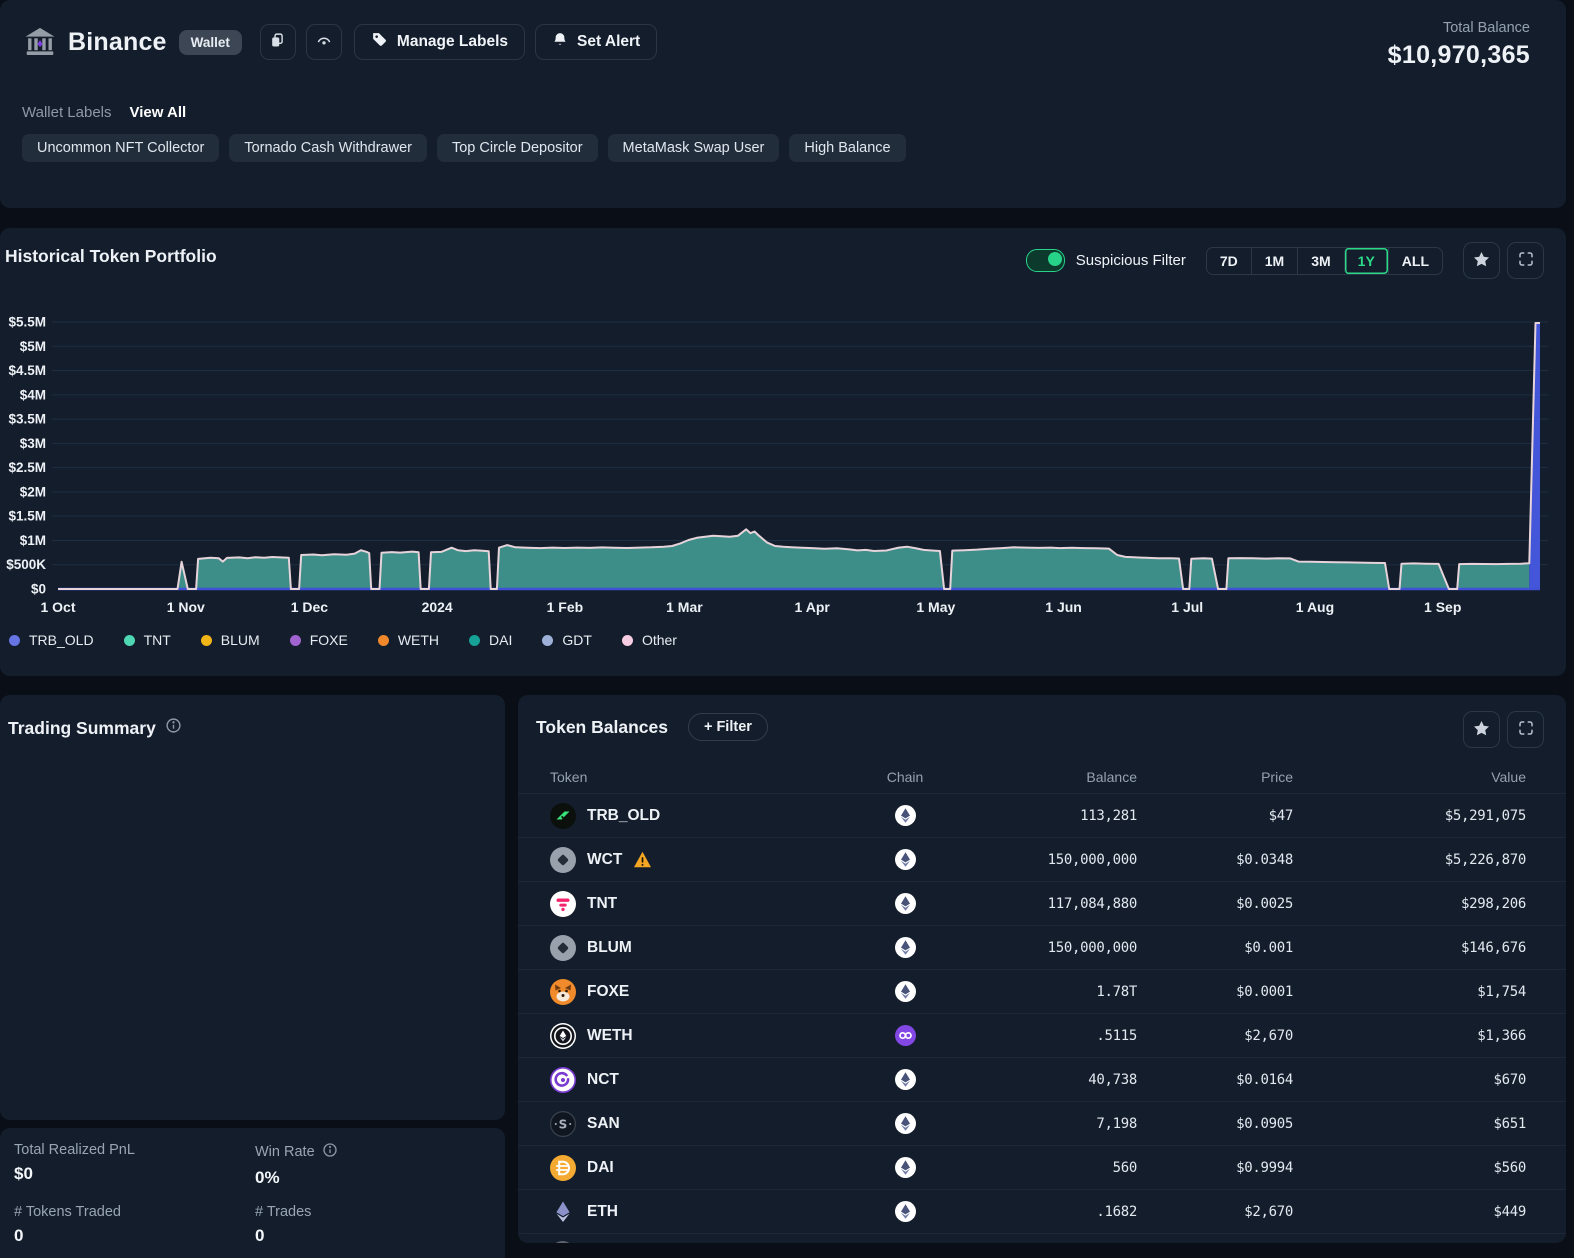  What do you see at coordinates (277, 42) in the screenshot?
I see `copy-address-button` at bounding box center [277, 42].